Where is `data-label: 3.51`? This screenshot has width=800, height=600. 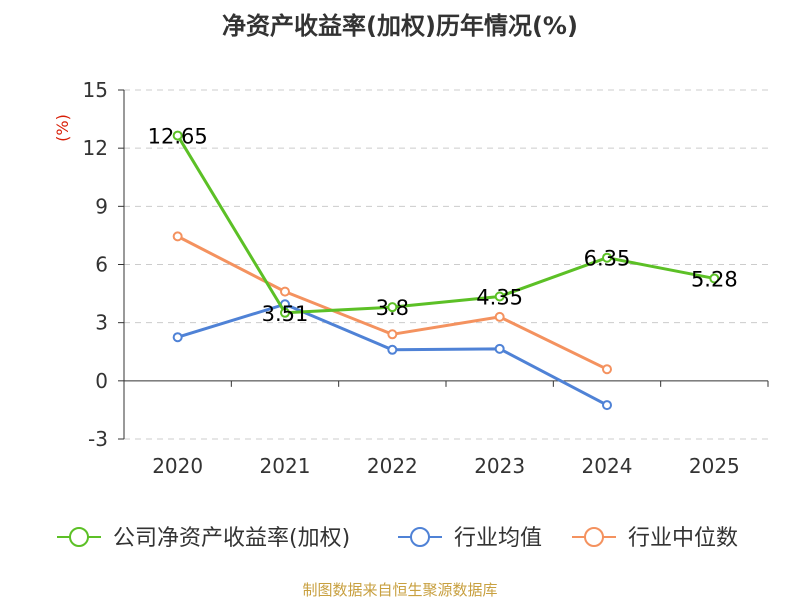
data-label: 3.51 is located at coordinates (285, 314).